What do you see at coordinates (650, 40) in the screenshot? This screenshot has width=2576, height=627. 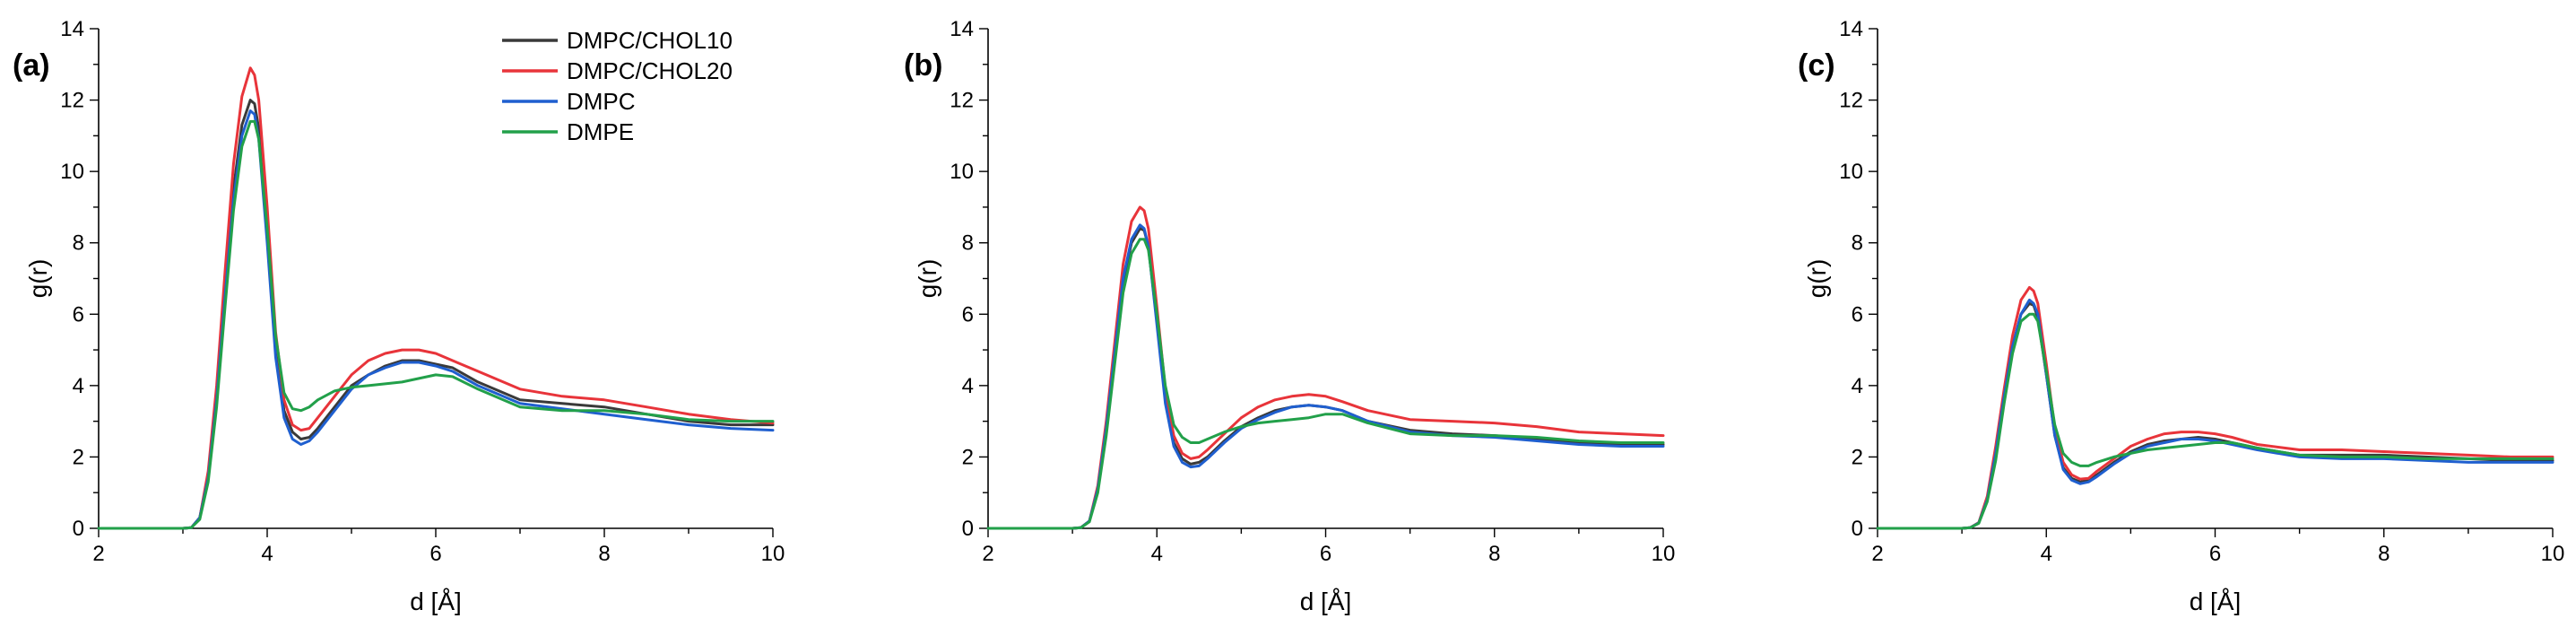 I see `legend-label: DMPC/CHOL10` at bounding box center [650, 40].